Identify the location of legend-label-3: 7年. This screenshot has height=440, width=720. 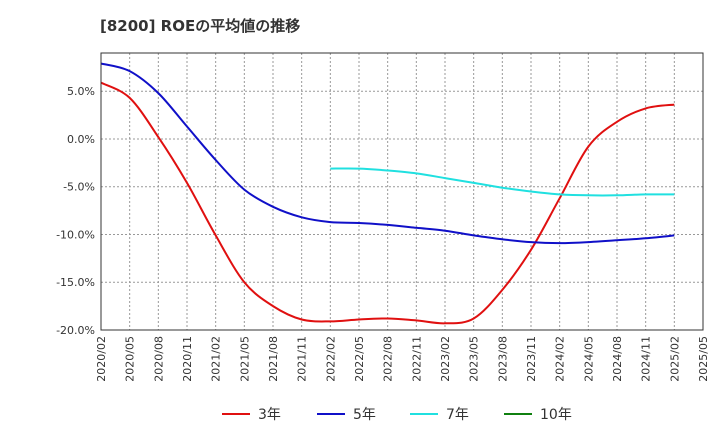
(457, 415).